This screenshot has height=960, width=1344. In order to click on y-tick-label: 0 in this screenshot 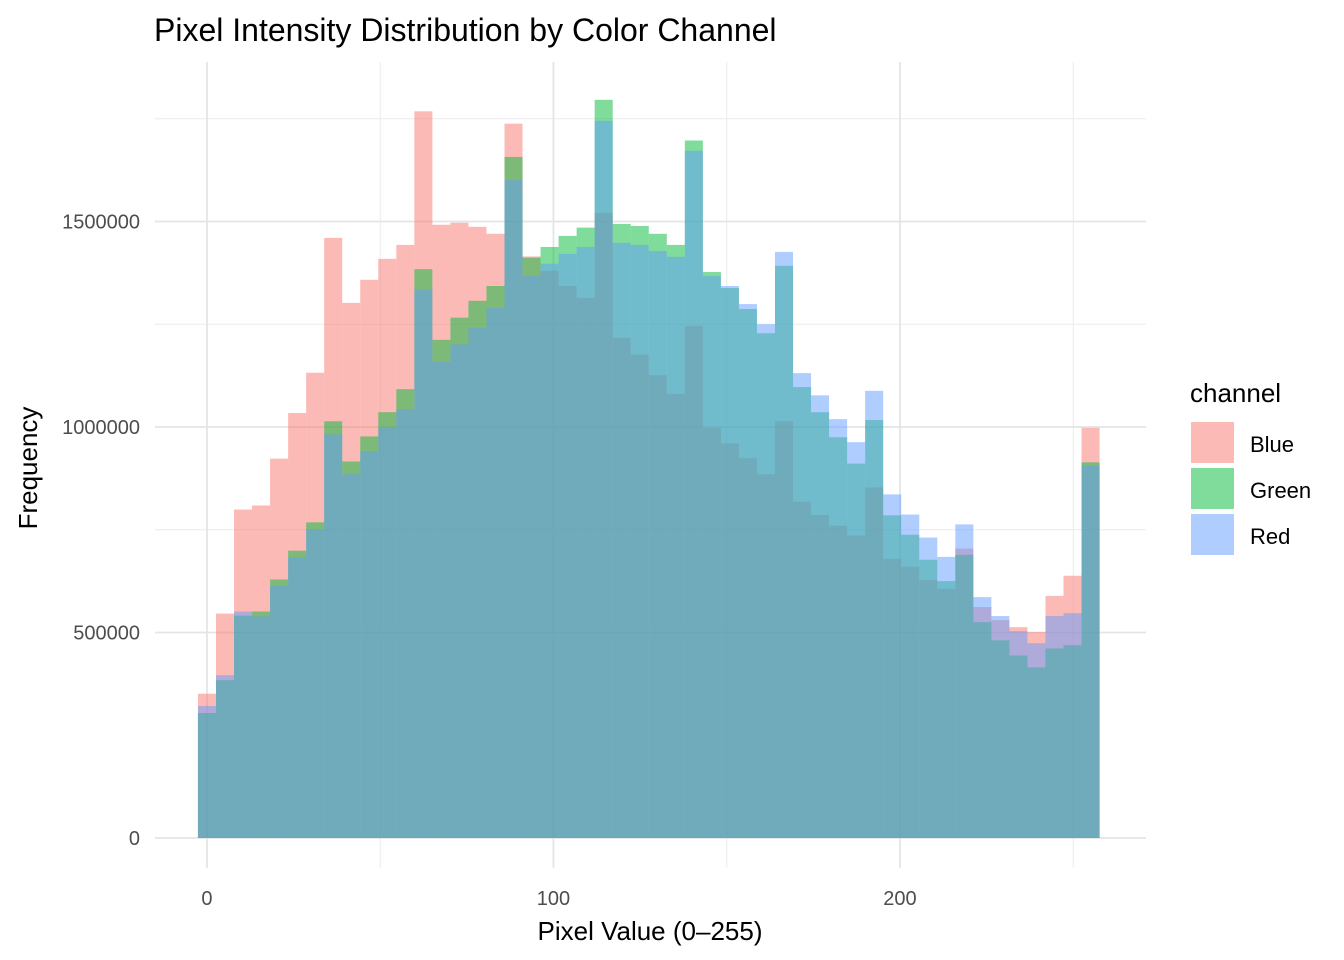, I will do `click(134, 839)`.